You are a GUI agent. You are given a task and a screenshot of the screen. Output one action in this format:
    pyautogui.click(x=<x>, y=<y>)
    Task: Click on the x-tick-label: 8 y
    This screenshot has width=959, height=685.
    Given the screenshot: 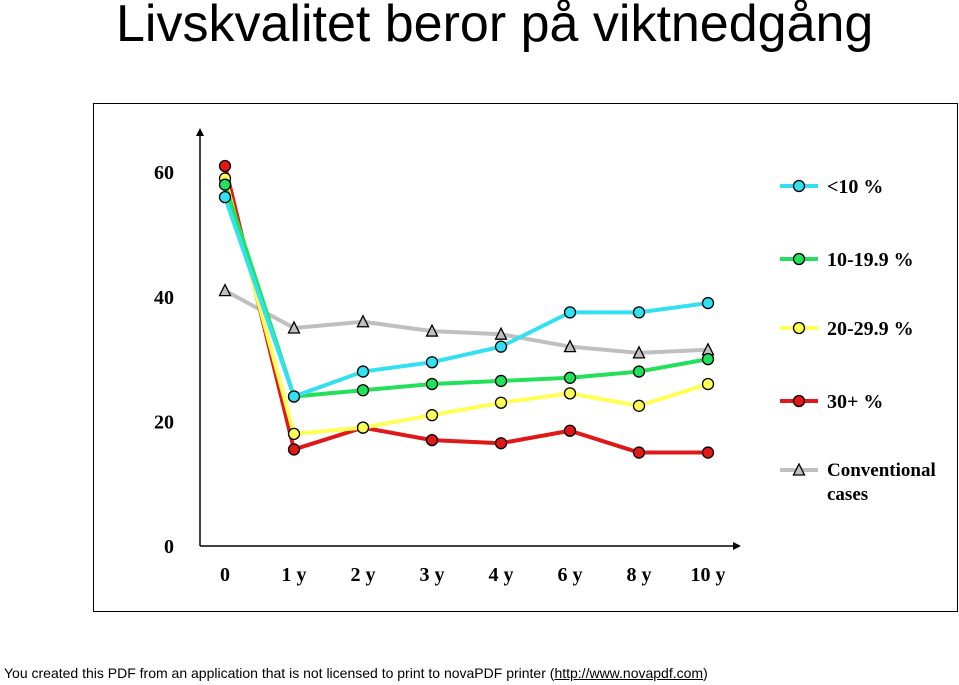 What is the action you would take?
    pyautogui.click(x=639, y=575)
    